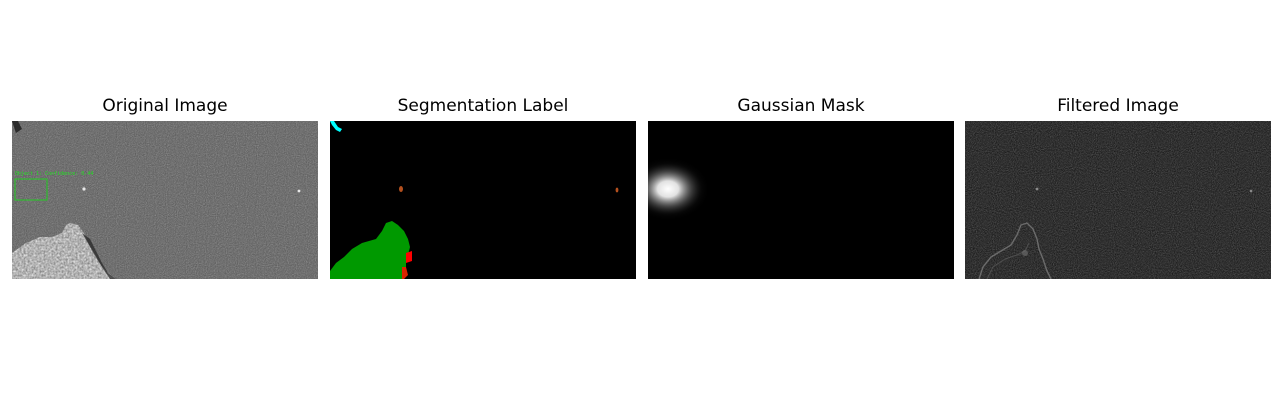 This screenshot has width=1283, height=400. I want to click on segmentation-canvas, so click(483, 200).